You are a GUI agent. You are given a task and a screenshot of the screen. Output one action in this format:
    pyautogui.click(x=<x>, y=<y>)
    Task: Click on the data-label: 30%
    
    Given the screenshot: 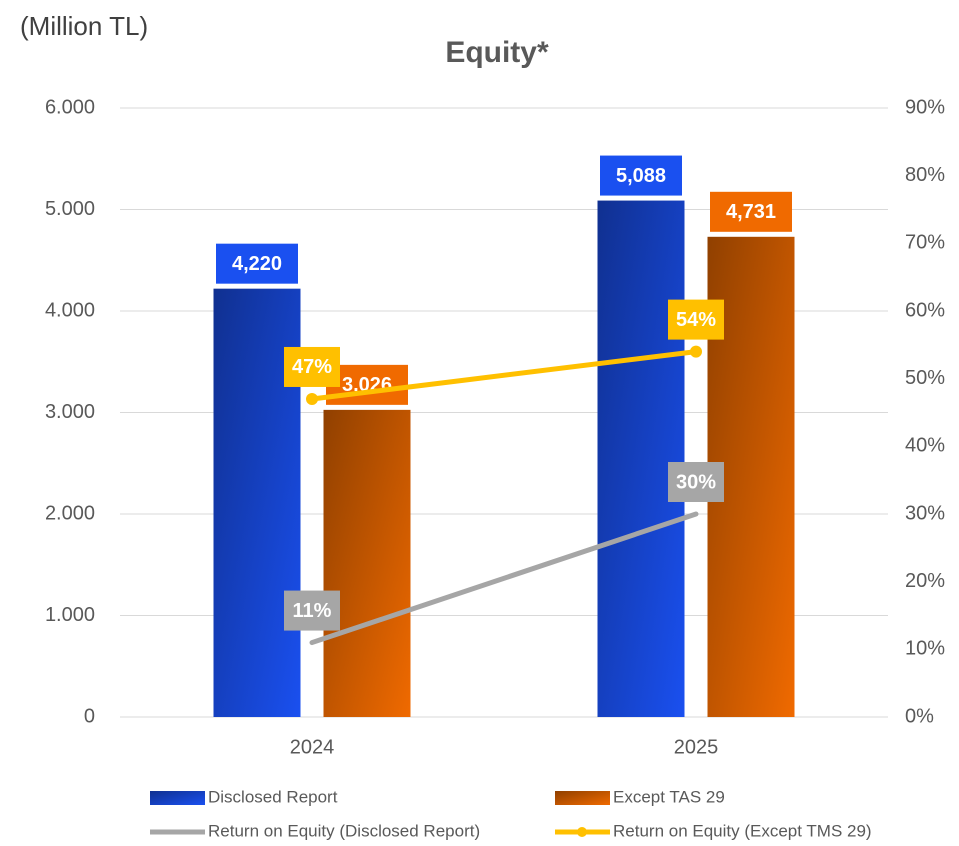 What is the action you would take?
    pyautogui.click(x=696, y=482)
    